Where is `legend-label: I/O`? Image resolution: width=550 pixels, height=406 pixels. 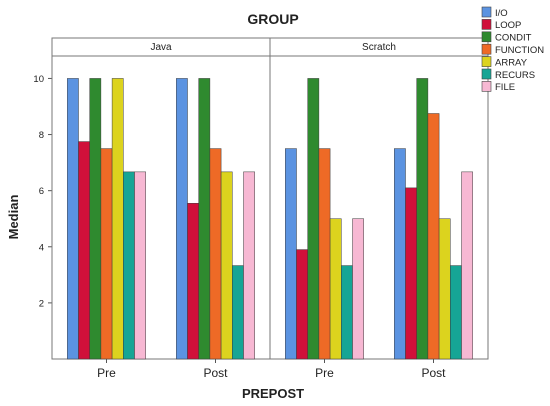
legend-label: I/O is located at coordinates (501, 13).